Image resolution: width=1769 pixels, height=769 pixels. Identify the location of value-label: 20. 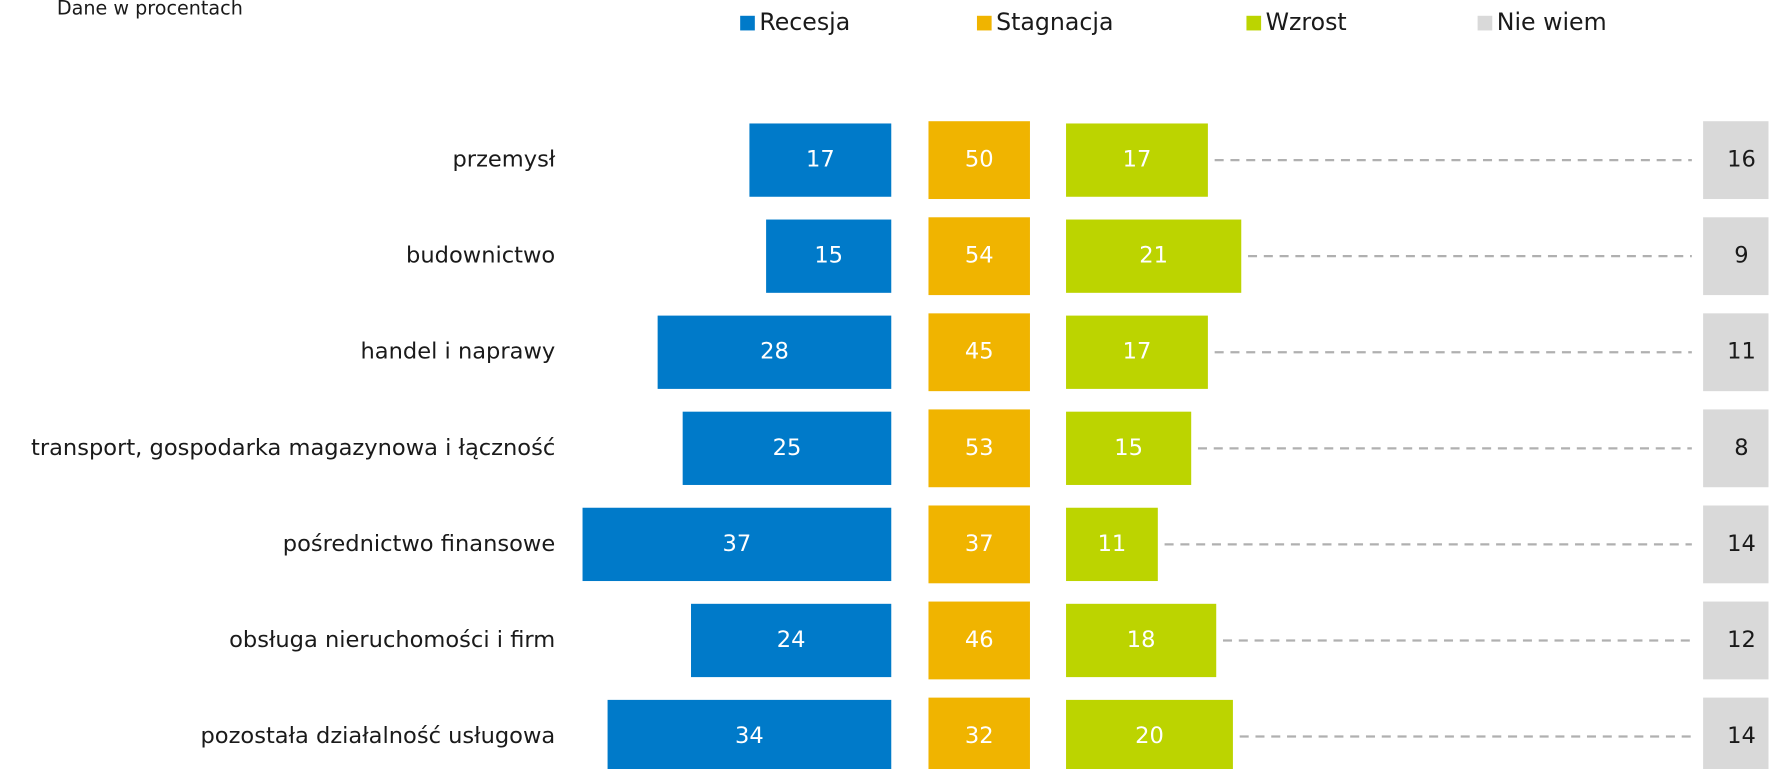
(1149, 736).